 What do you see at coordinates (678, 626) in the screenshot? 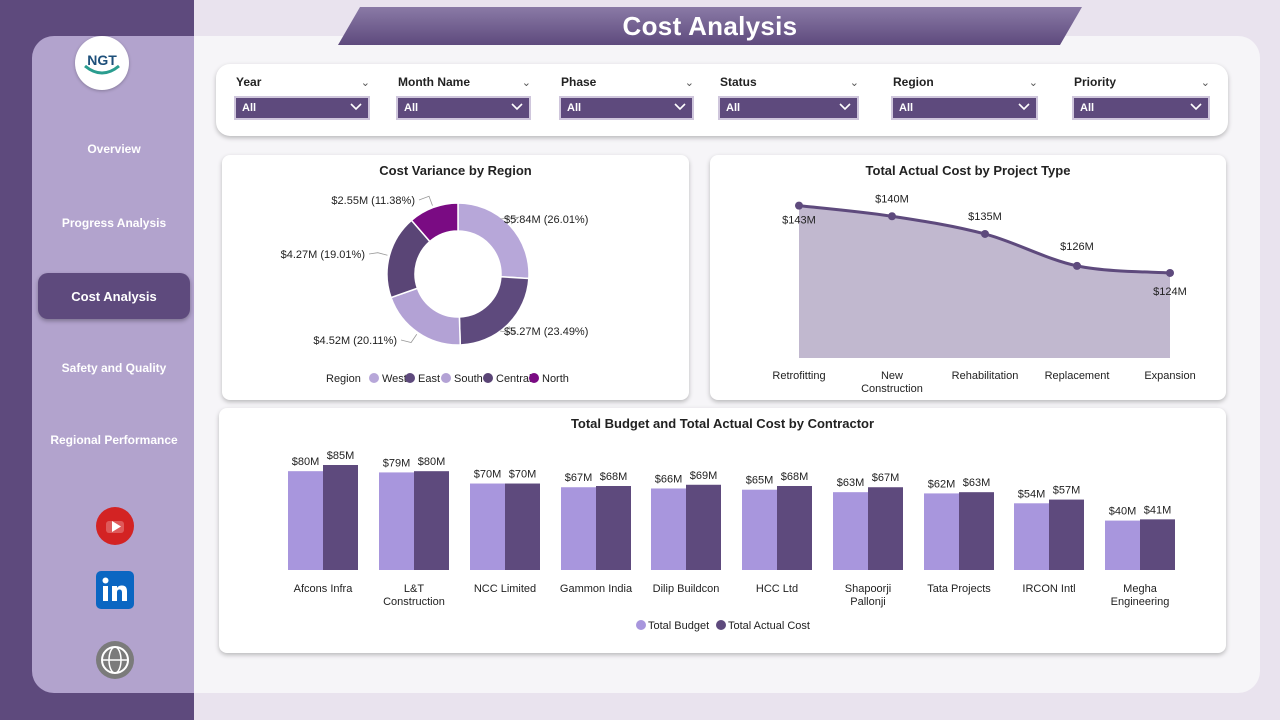
I see `legend-label: Total Budget` at bounding box center [678, 626].